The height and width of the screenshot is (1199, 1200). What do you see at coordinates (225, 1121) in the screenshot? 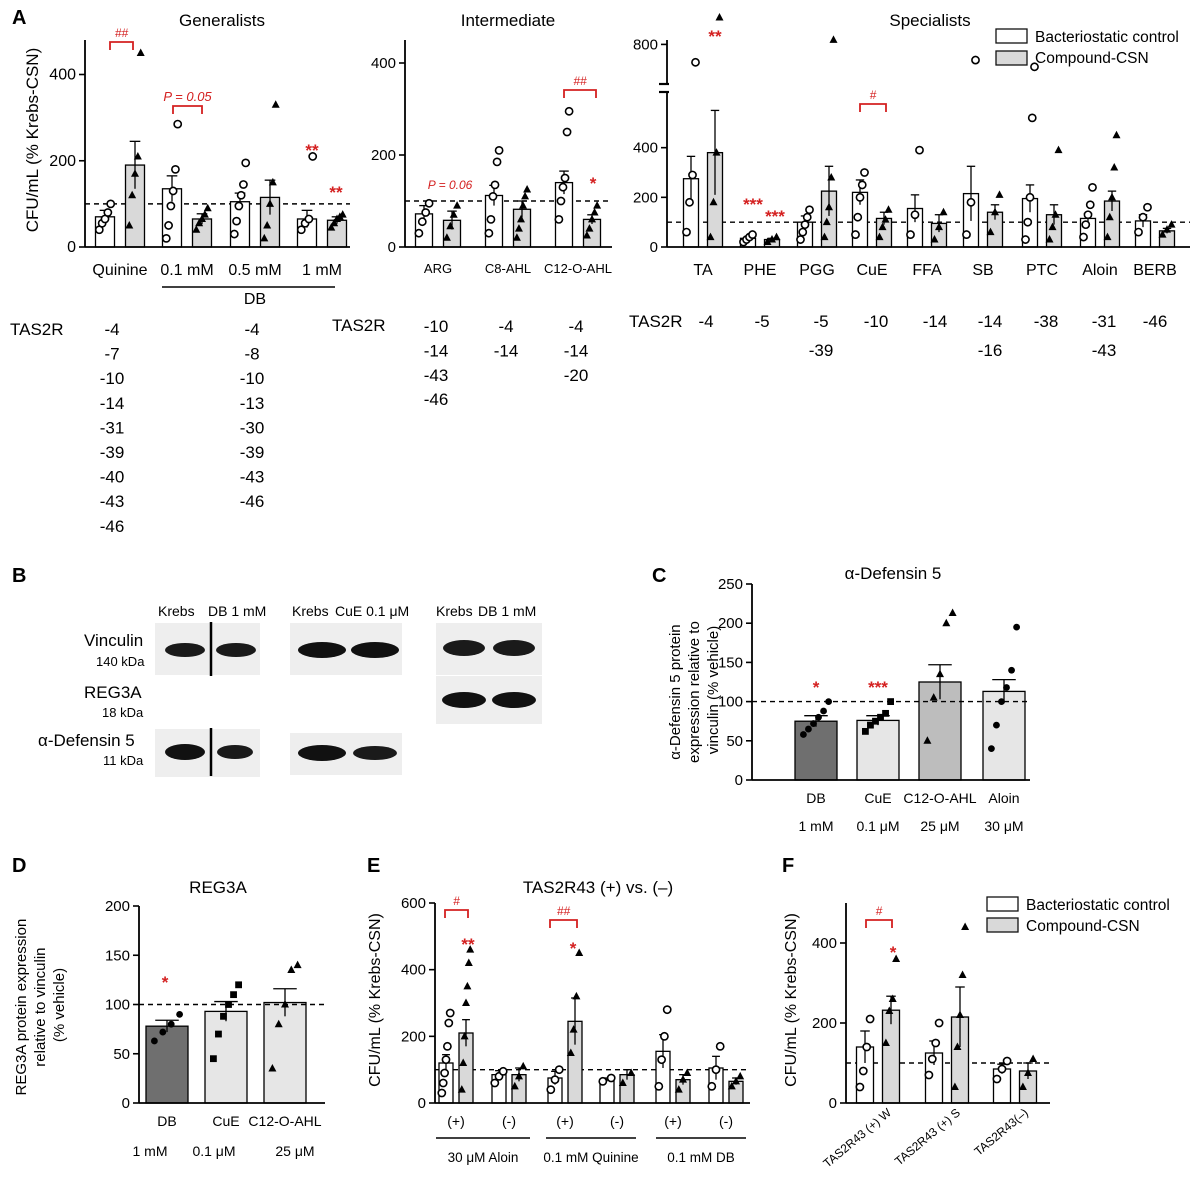
I see `x-tick-label: CuE` at bounding box center [225, 1121].